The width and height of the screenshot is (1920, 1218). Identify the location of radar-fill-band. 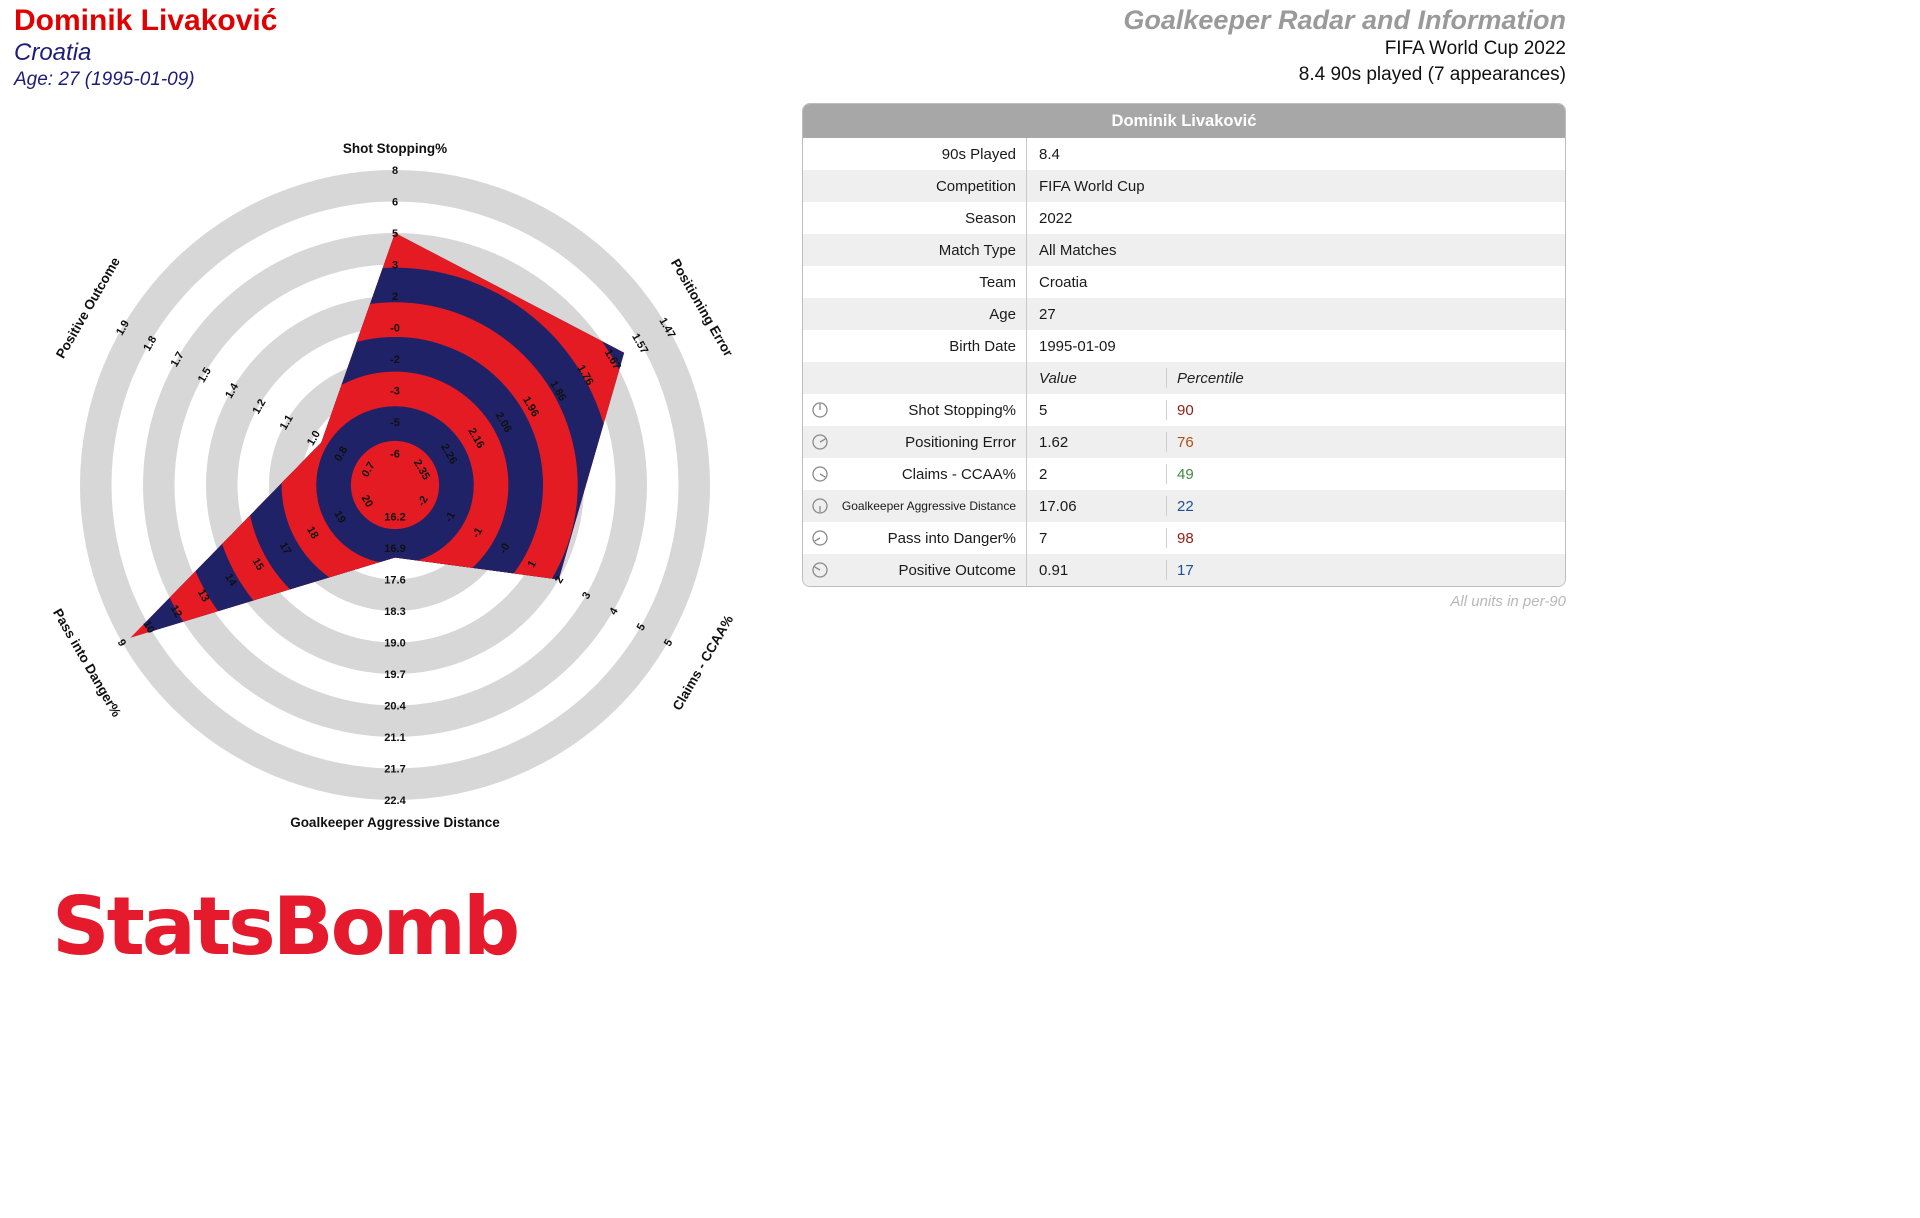
(395, 485).